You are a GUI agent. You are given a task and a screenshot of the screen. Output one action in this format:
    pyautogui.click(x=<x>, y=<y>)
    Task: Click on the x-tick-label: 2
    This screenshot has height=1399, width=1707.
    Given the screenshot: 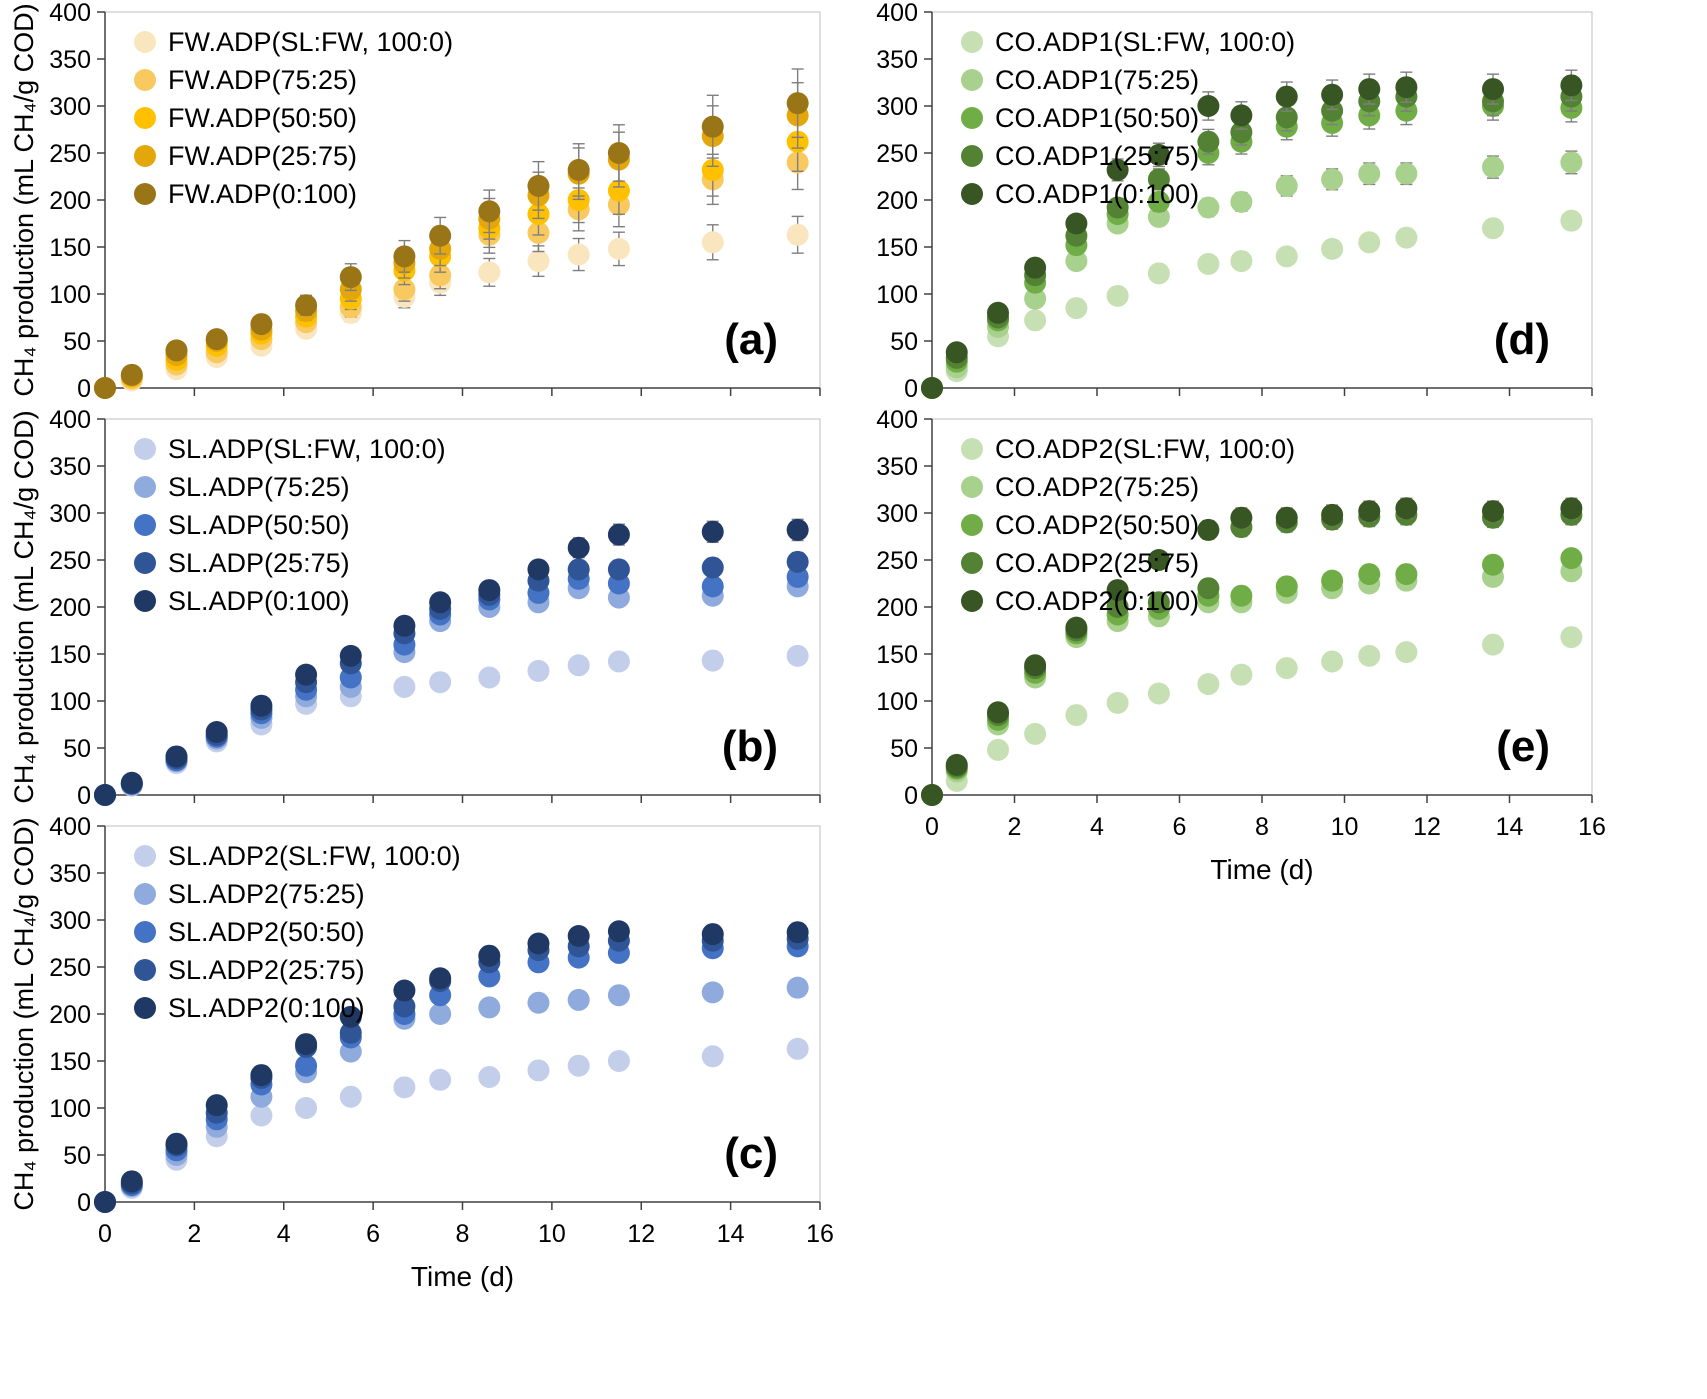 What is the action you would take?
    pyautogui.click(x=1015, y=827)
    